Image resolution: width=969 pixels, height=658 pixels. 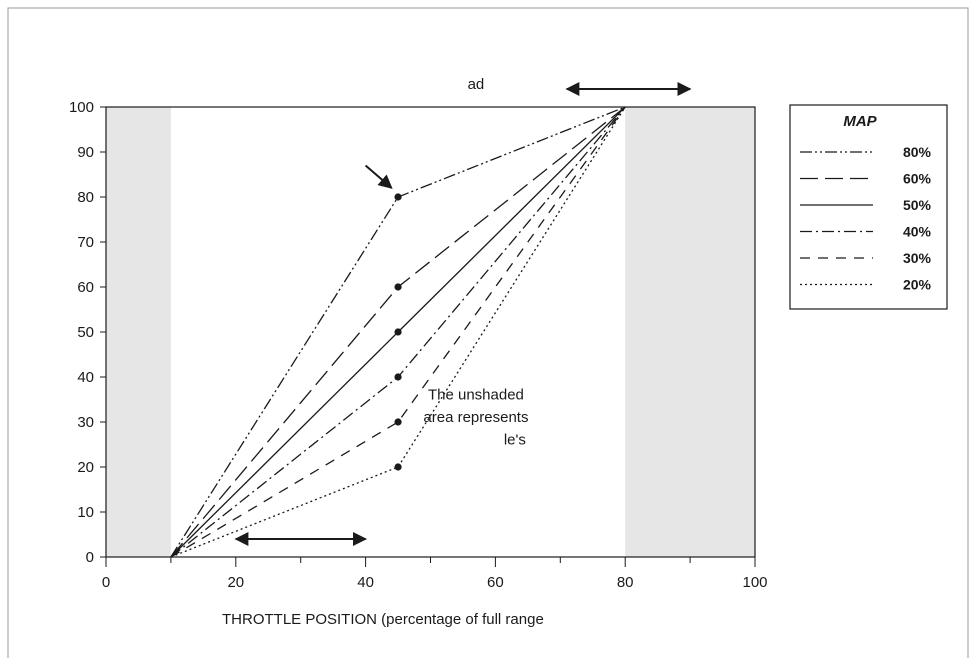 I want to click on y-tick-label-50: 50, so click(x=85, y=332).